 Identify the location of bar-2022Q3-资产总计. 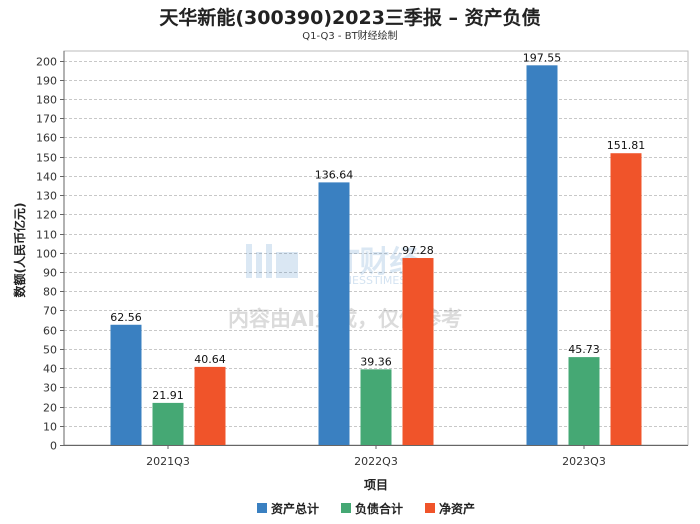
(334, 313).